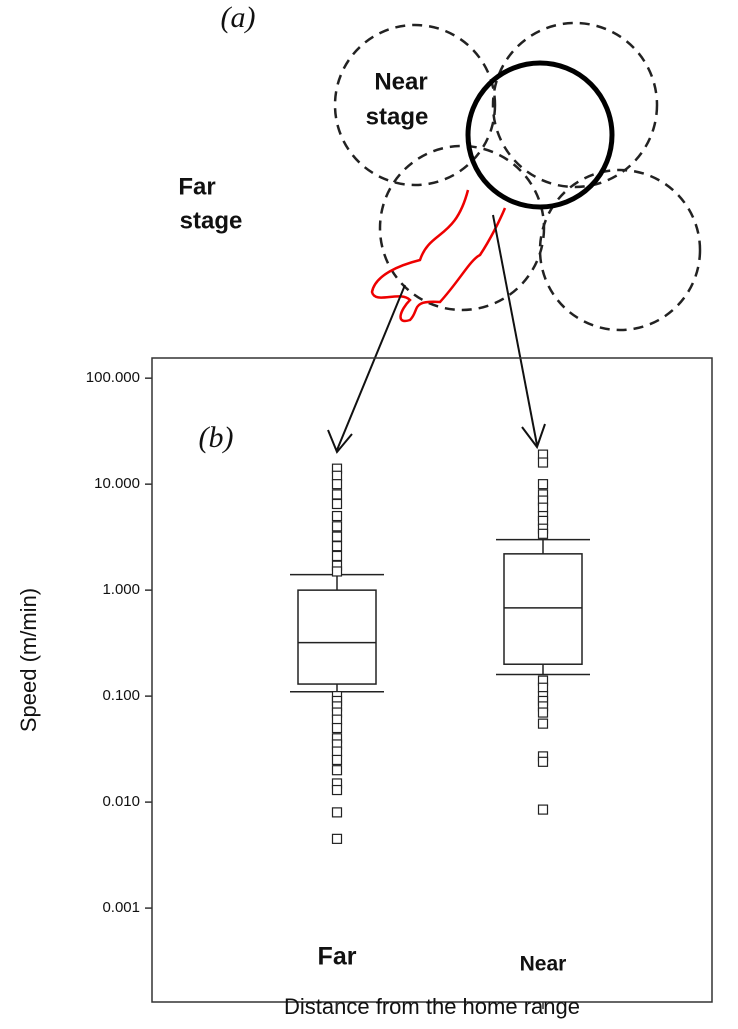 The image size is (738, 1029). Describe the element at coordinates (540, 135) in the screenshot. I see `current-range` at that location.